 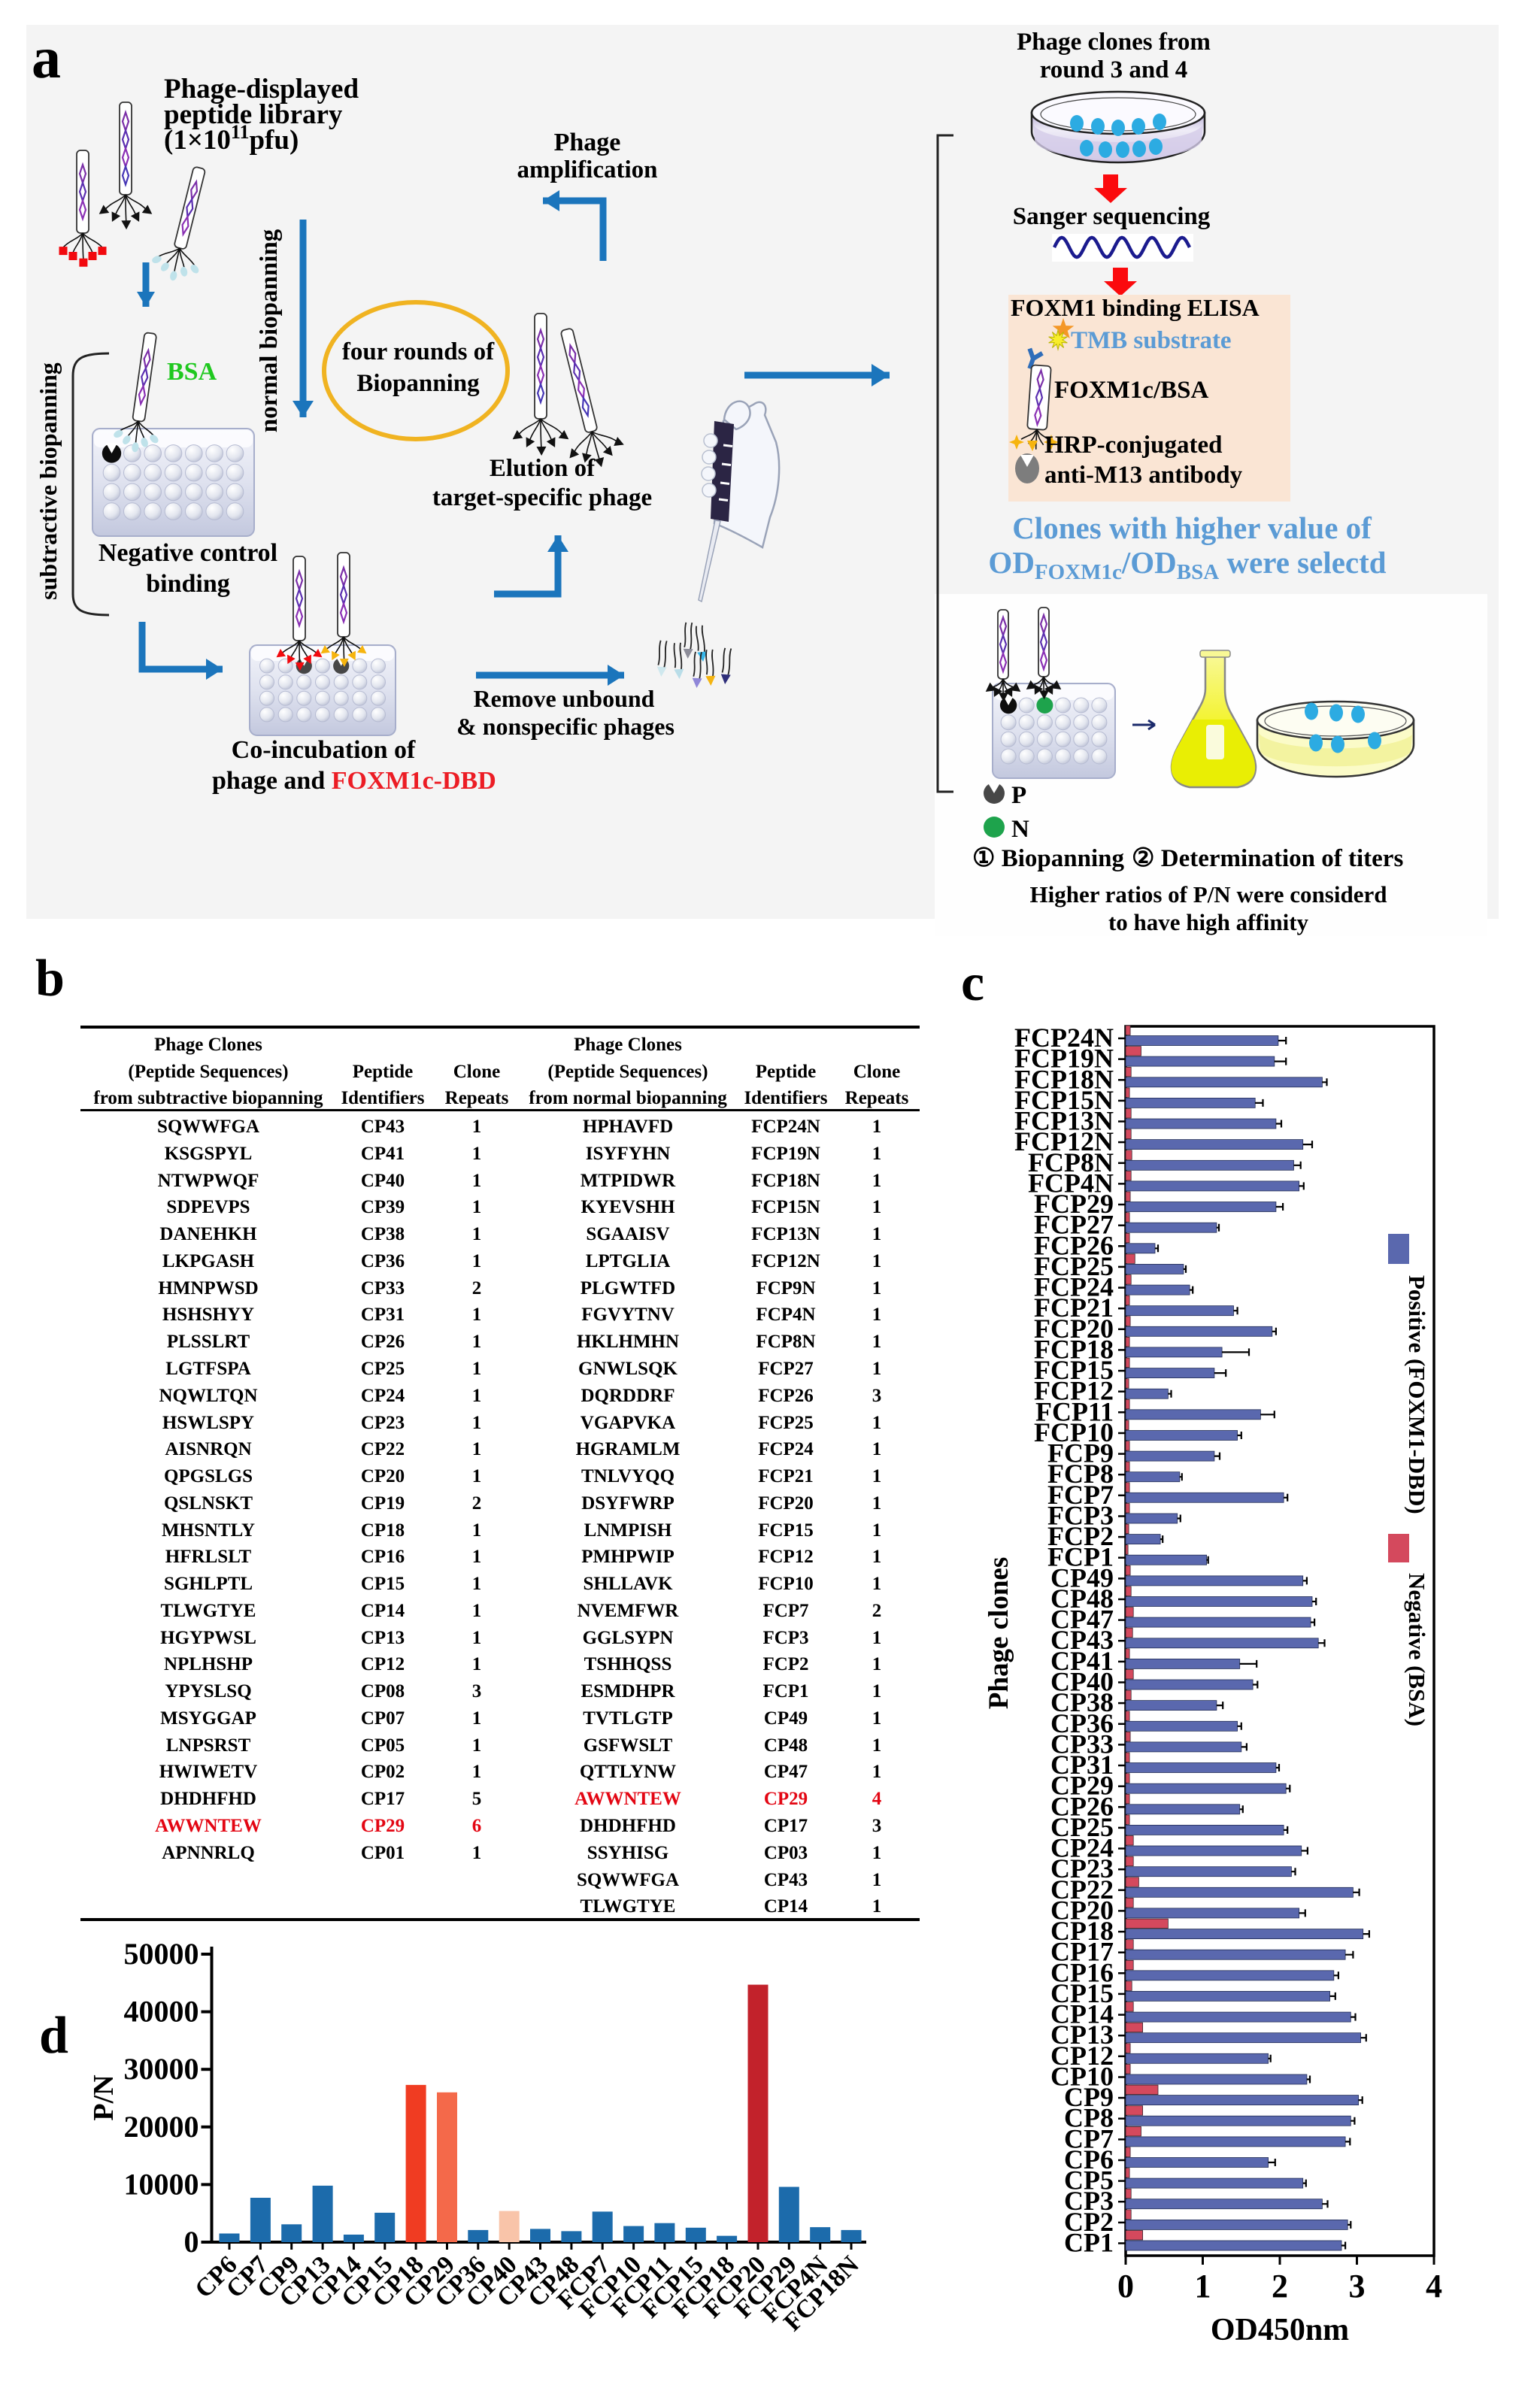 I want to click on svg-text: Phage clones, so click(x=999, y=1633).